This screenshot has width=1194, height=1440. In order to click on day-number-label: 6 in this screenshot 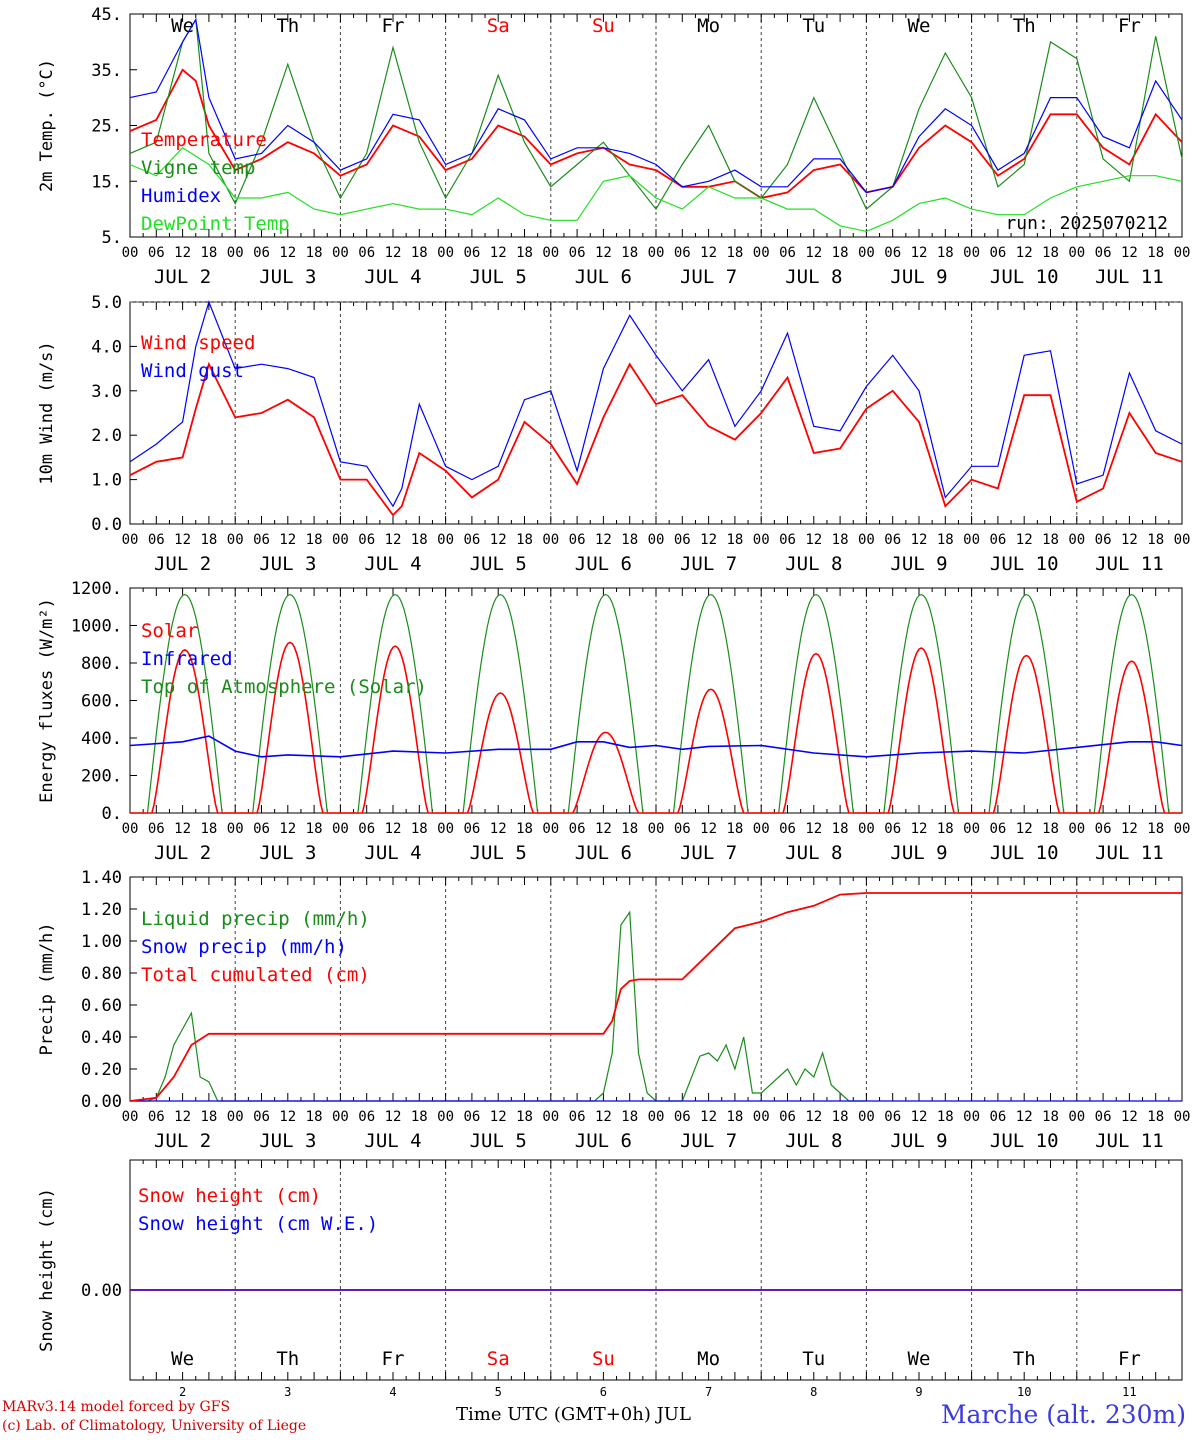, I will do `click(603, 1392)`.